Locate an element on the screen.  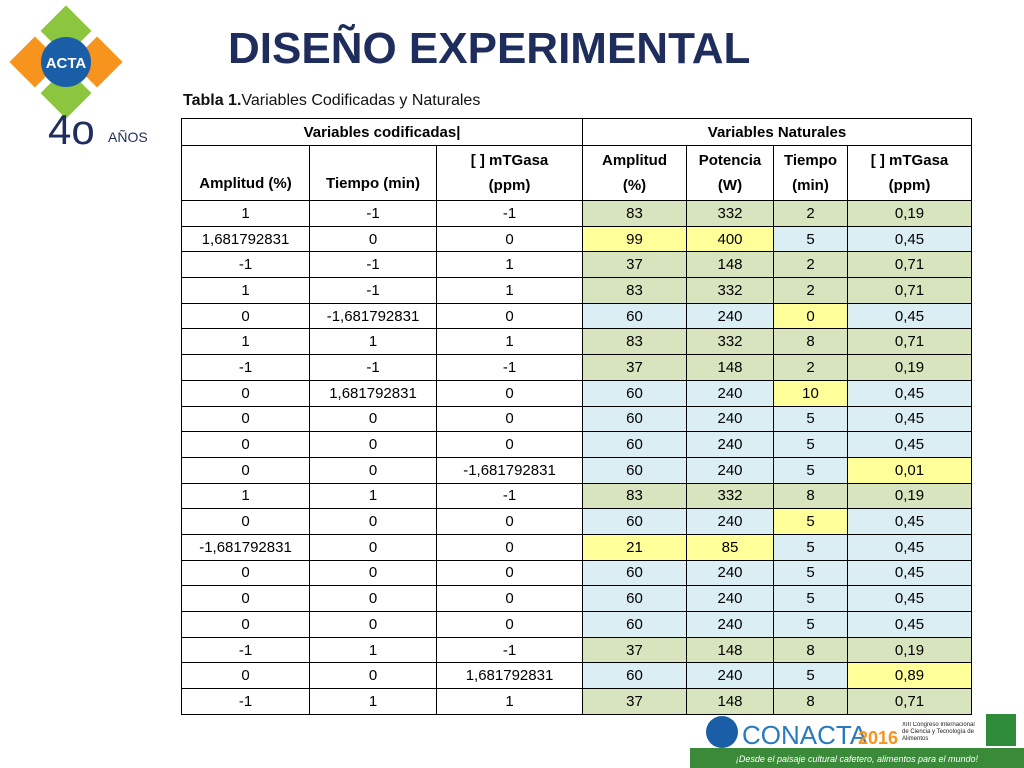
table-cell: 400 is located at coordinates (730, 239).